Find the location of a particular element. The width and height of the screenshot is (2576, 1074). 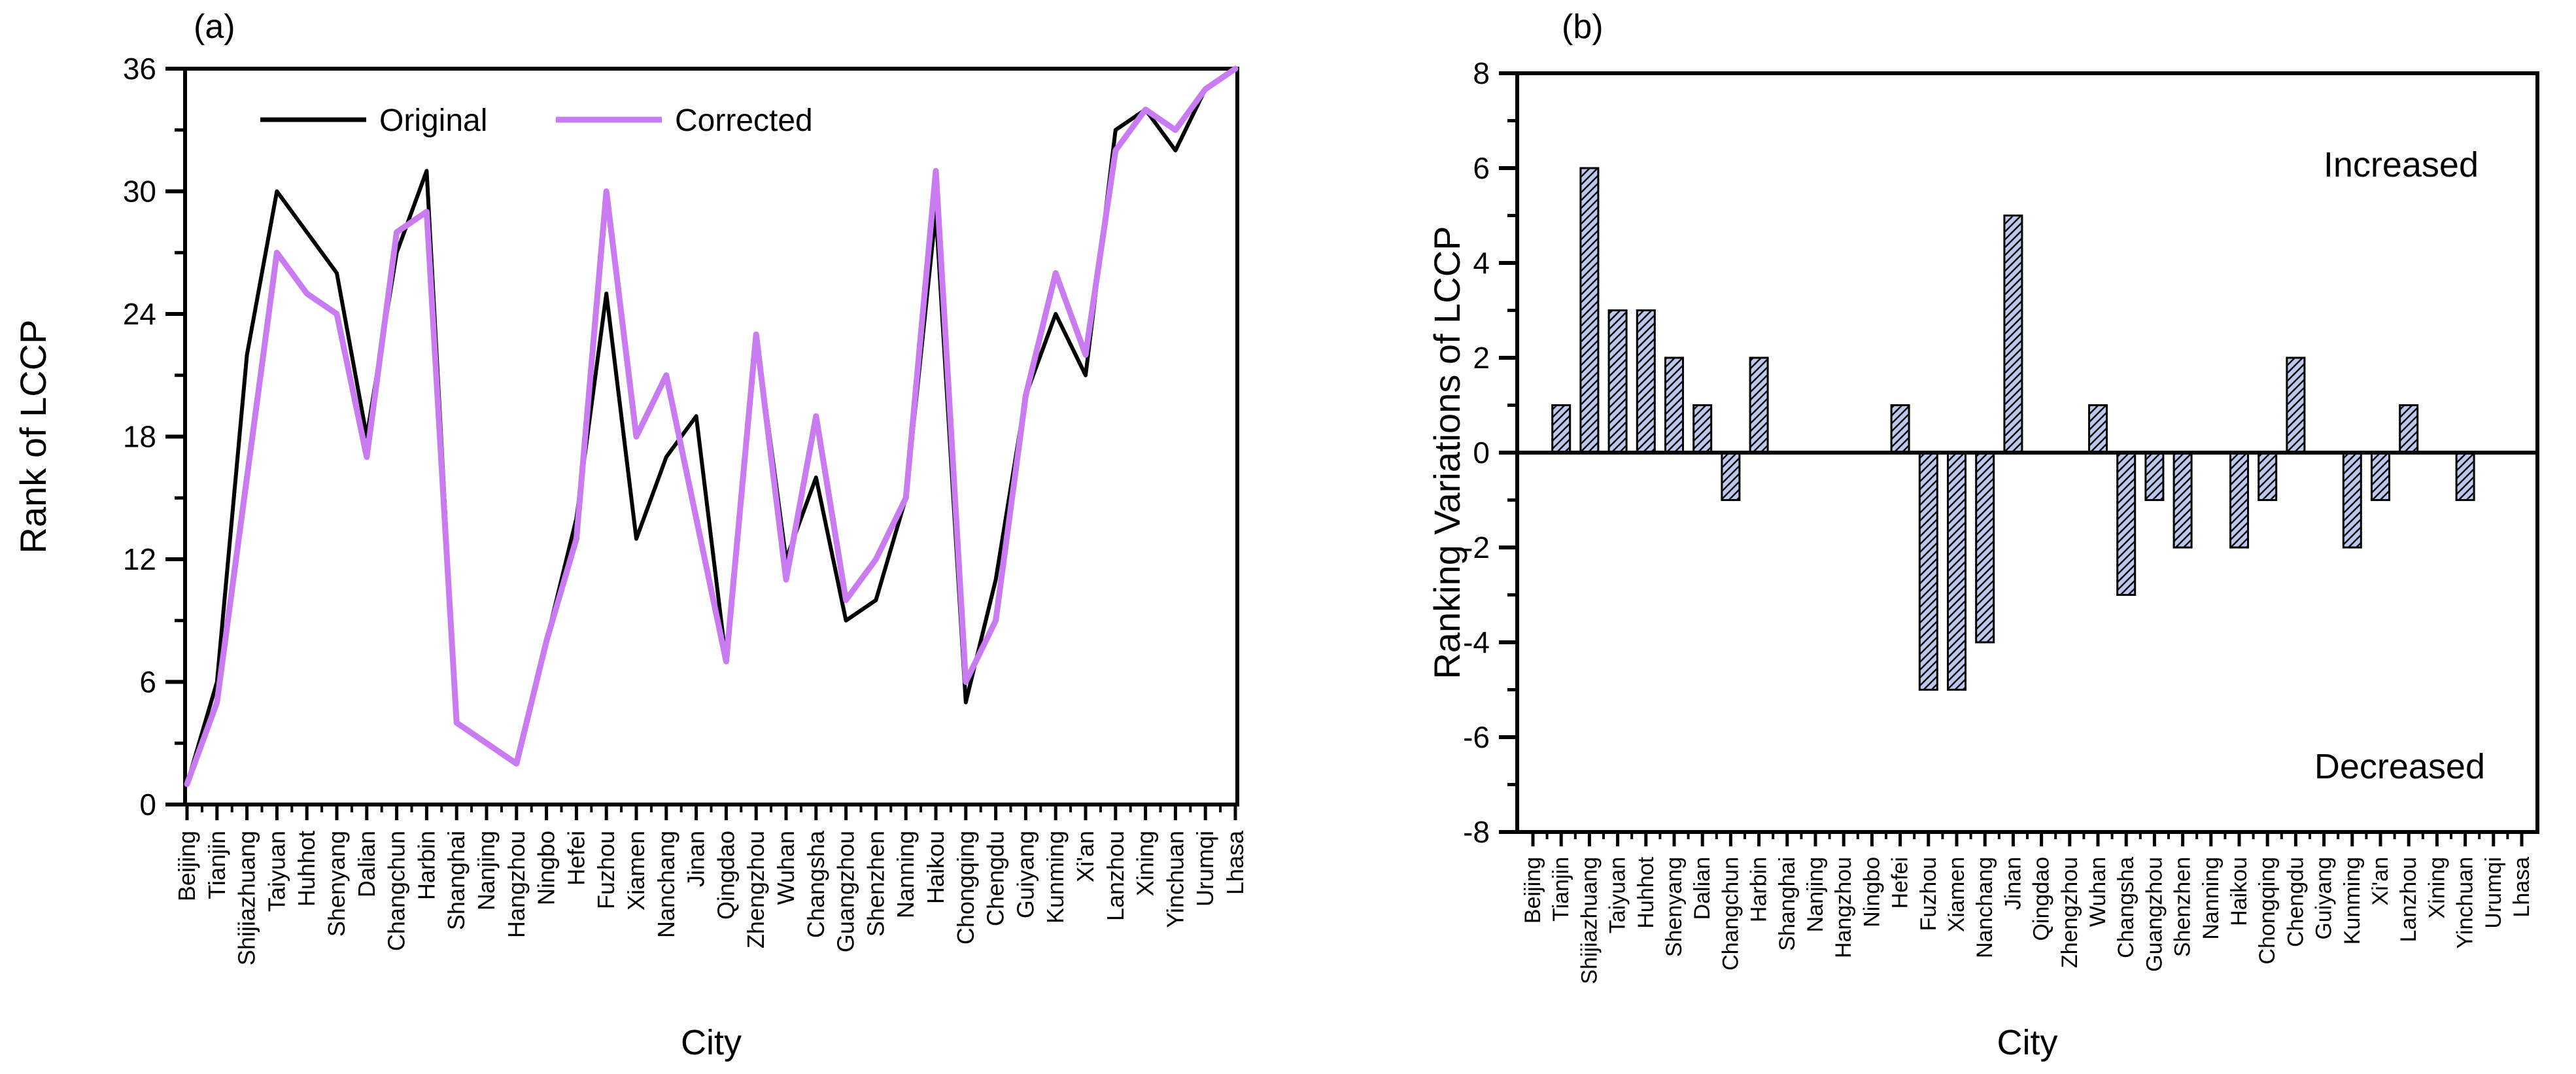

x-axis-city-label: Shijiazhuang is located at coordinates (1590, 920).